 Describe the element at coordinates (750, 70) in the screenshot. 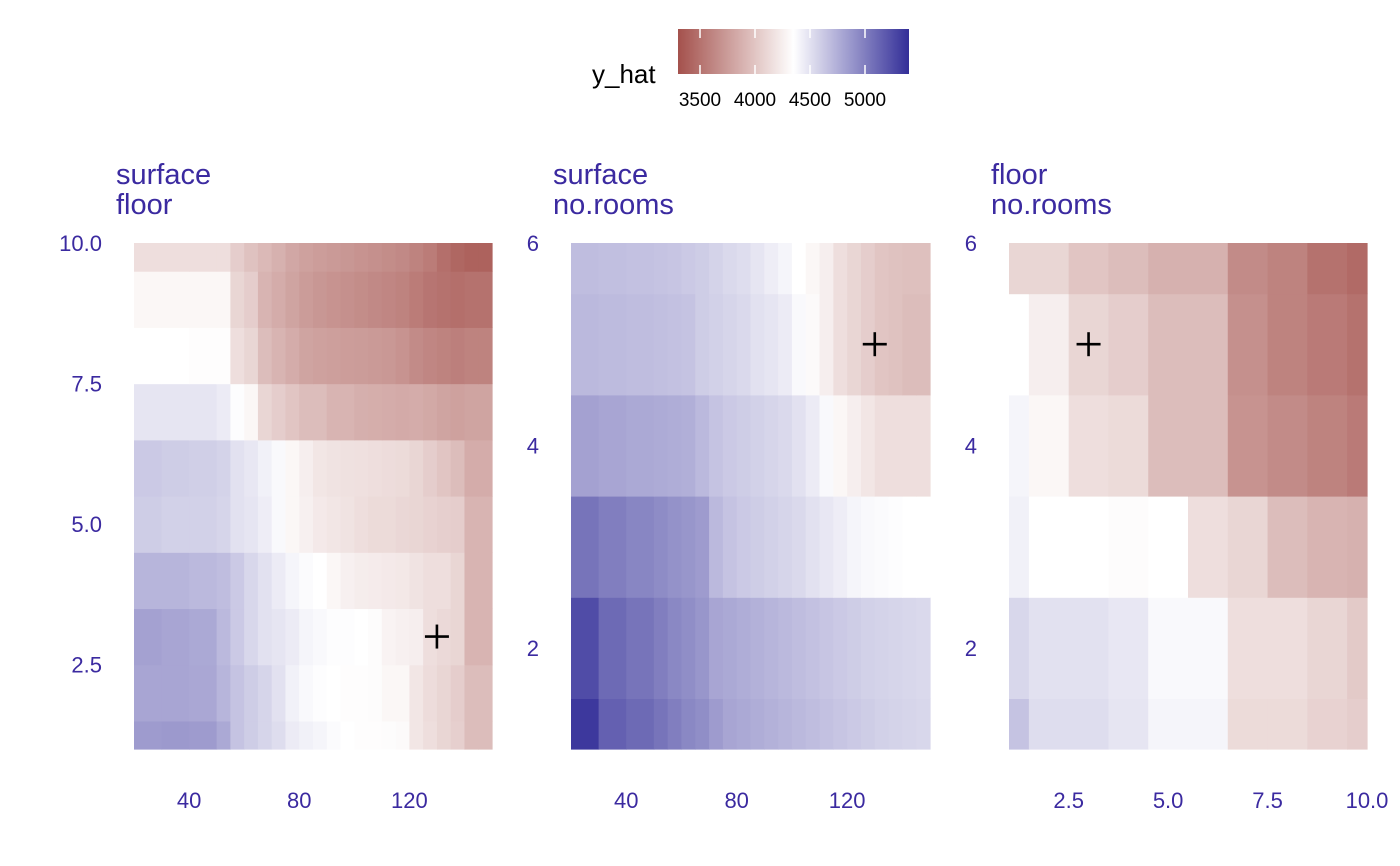

I see `color-legend: y_hat 3500 4000 4500 5000` at that location.